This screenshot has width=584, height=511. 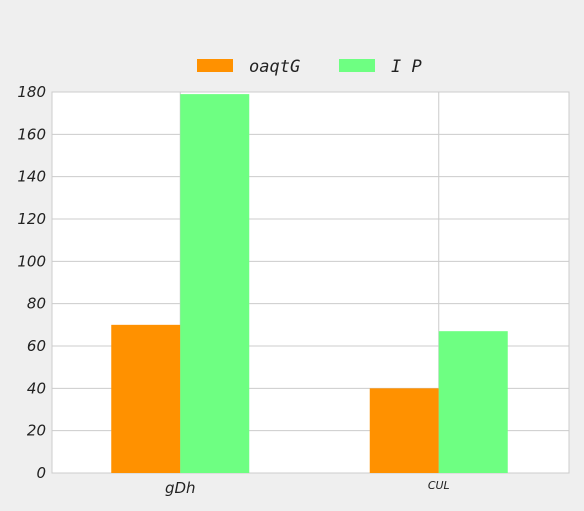 What do you see at coordinates (36, 388) in the screenshot?
I see `y-tick-label: 40` at bounding box center [36, 388].